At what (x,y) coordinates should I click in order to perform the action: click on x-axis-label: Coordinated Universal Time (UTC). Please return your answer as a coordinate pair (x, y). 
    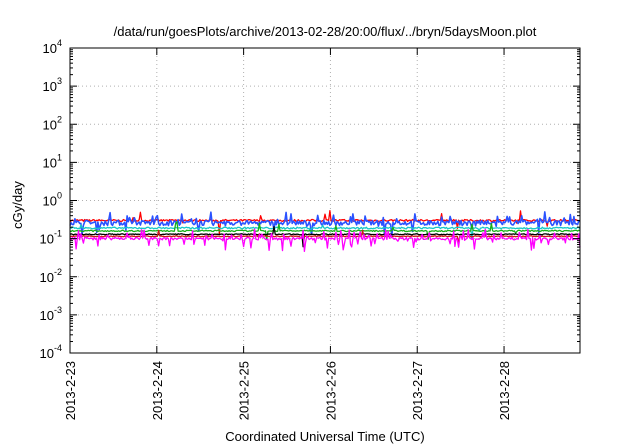
    Looking at the image, I should click on (324, 436).